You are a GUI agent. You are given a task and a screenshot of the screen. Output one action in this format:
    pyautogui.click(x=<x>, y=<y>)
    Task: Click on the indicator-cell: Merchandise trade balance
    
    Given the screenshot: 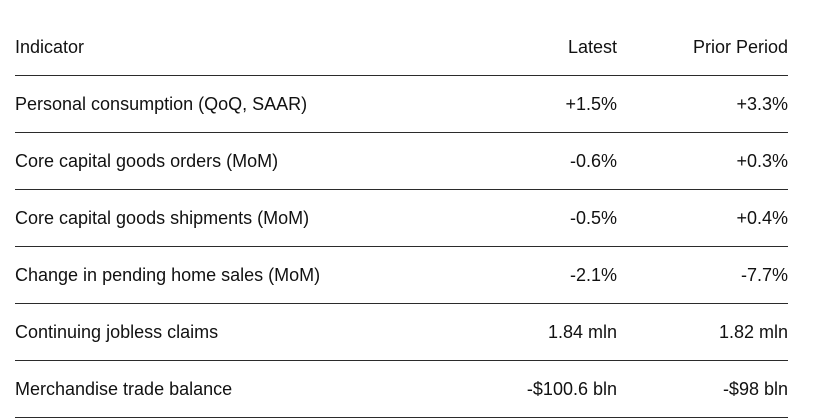 What is the action you would take?
    pyautogui.click(x=124, y=388)
    